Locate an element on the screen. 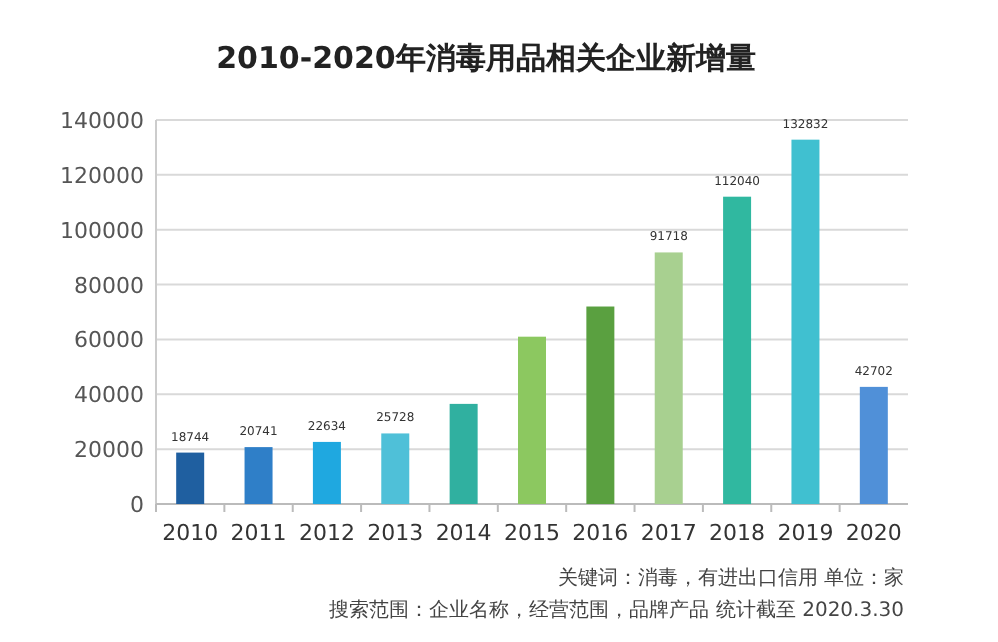  chart-title: 2010-2020年消毒用品相关企业新增量 is located at coordinates (486, 58).